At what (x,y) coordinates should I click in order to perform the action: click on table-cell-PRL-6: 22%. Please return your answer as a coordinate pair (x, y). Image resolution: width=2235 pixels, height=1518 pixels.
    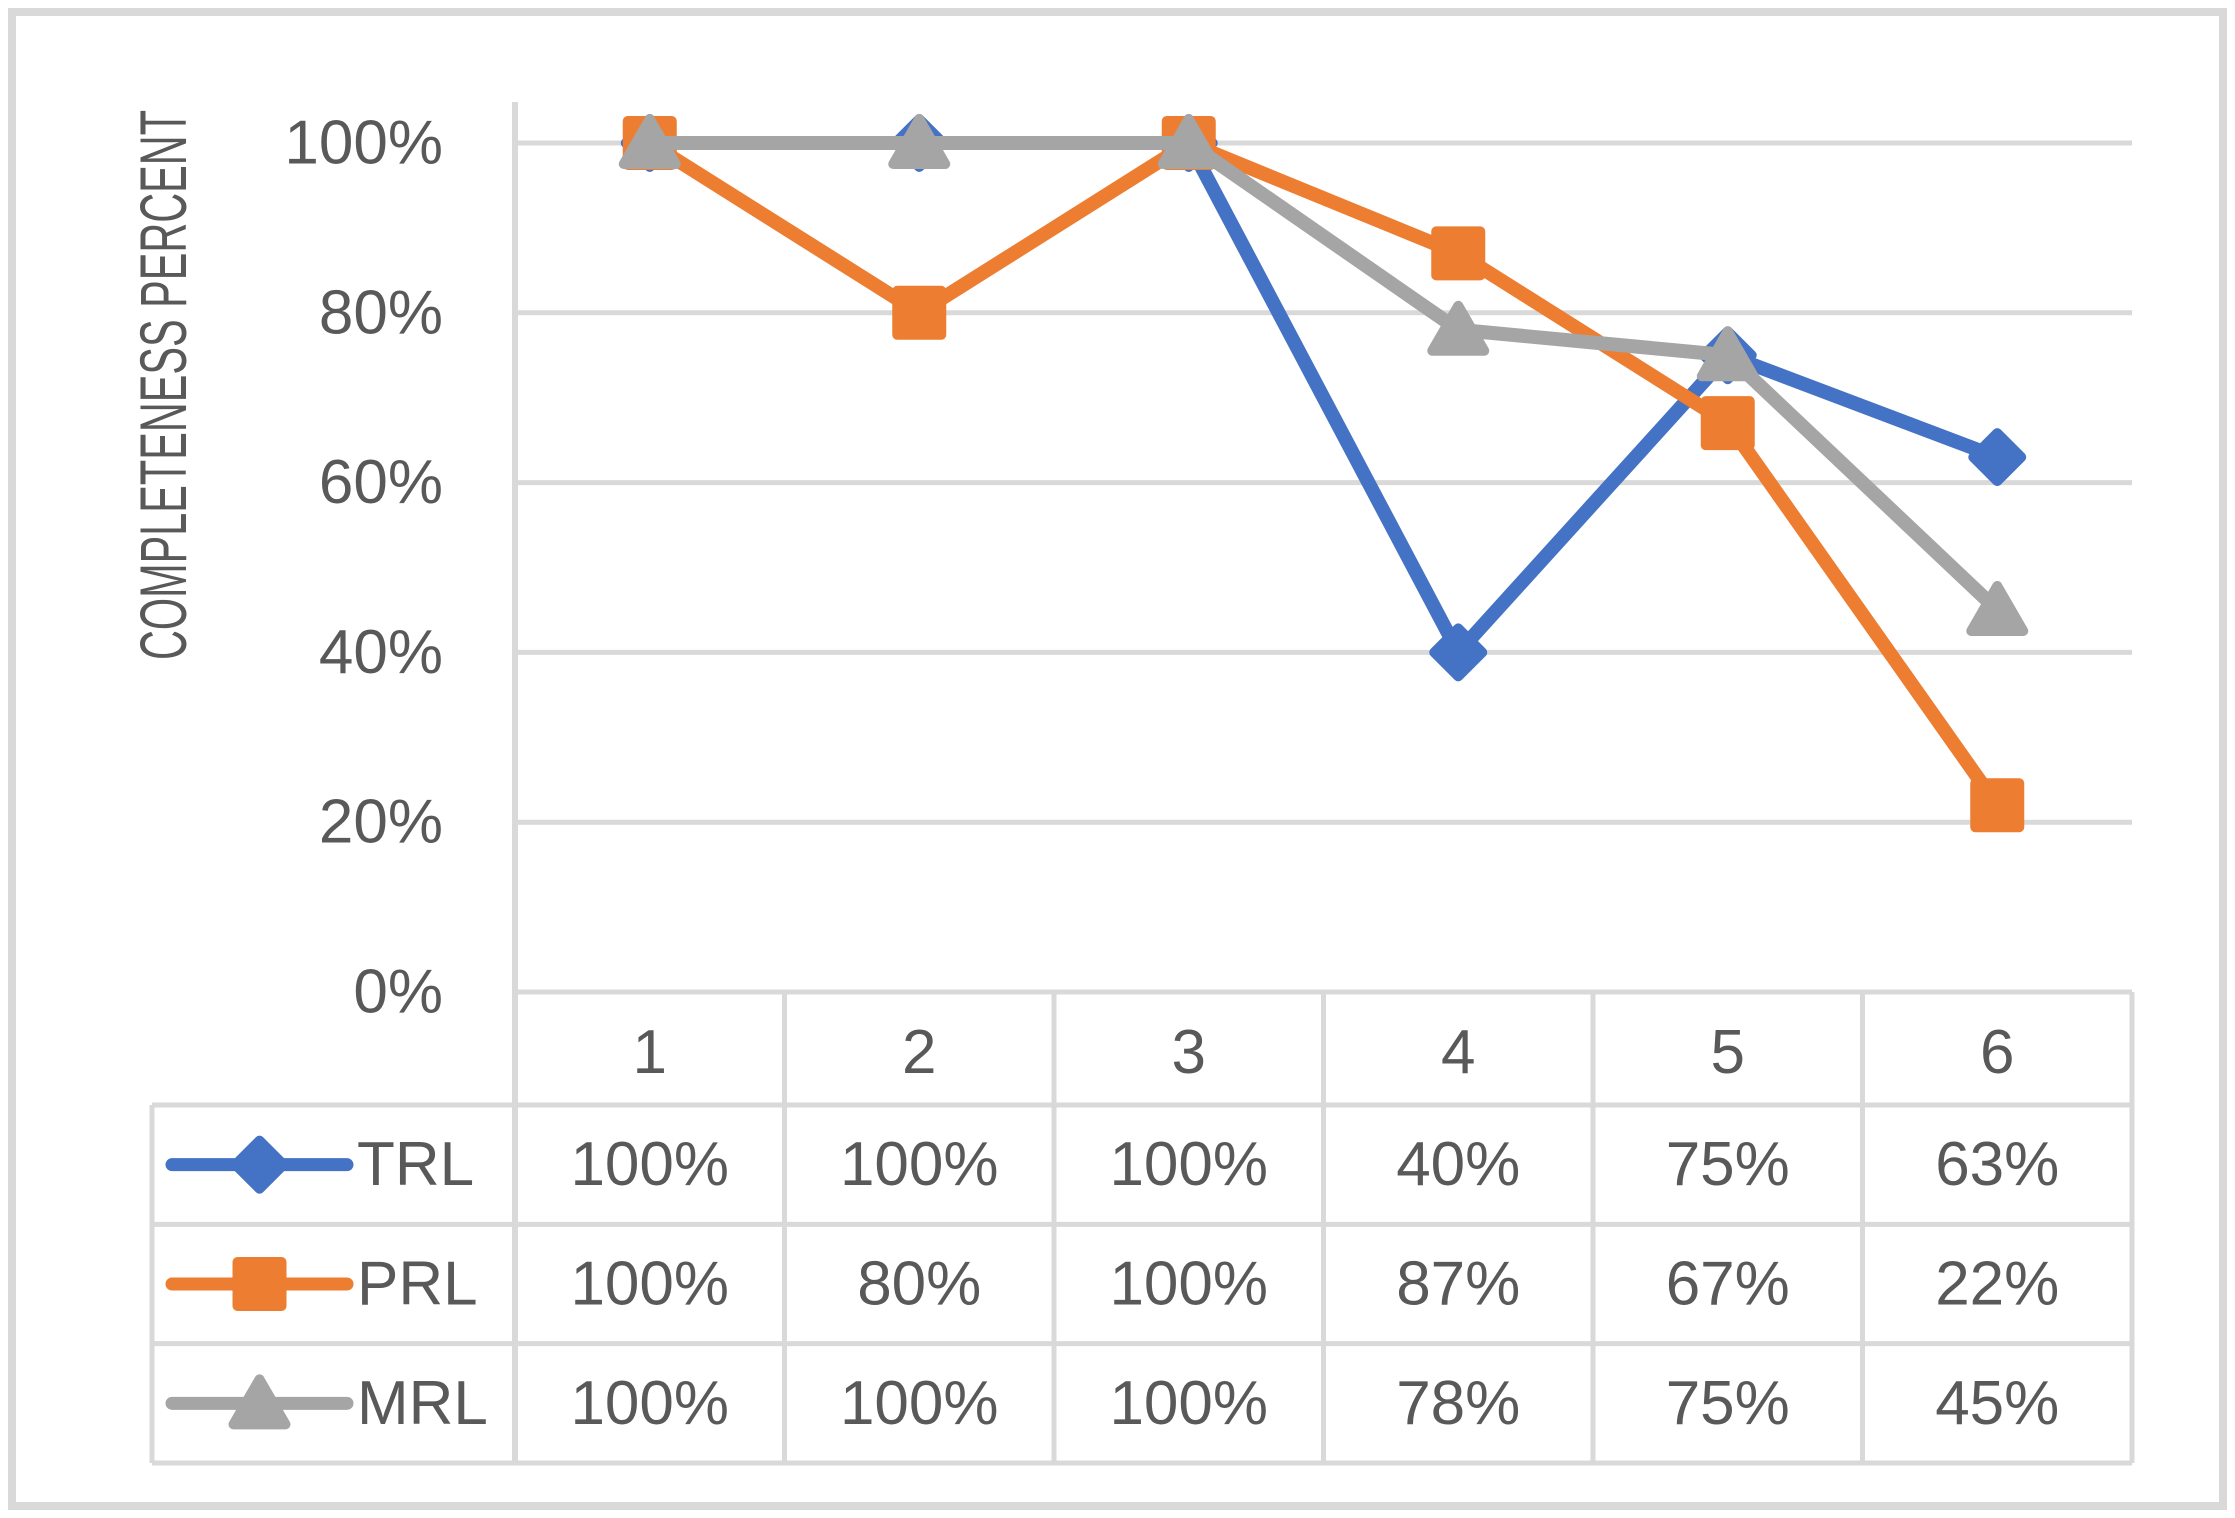
    Looking at the image, I should click on (1997, 1284).